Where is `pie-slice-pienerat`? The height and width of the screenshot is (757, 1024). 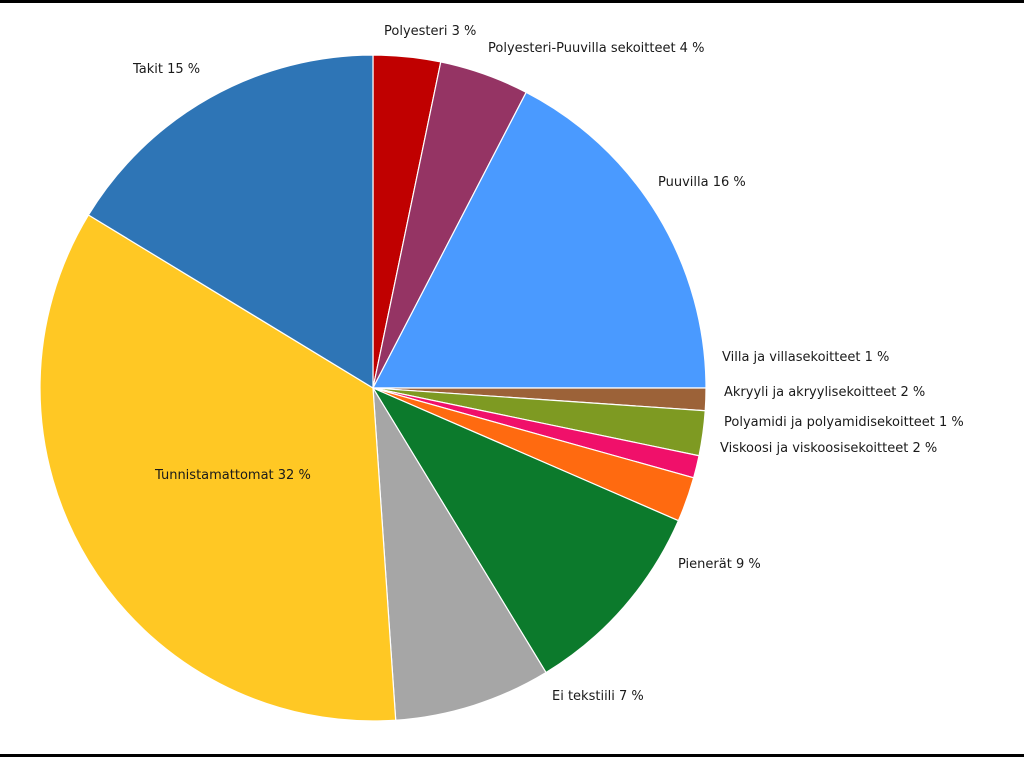
pie-slice-pienerat is located at coordinates (525, 530).